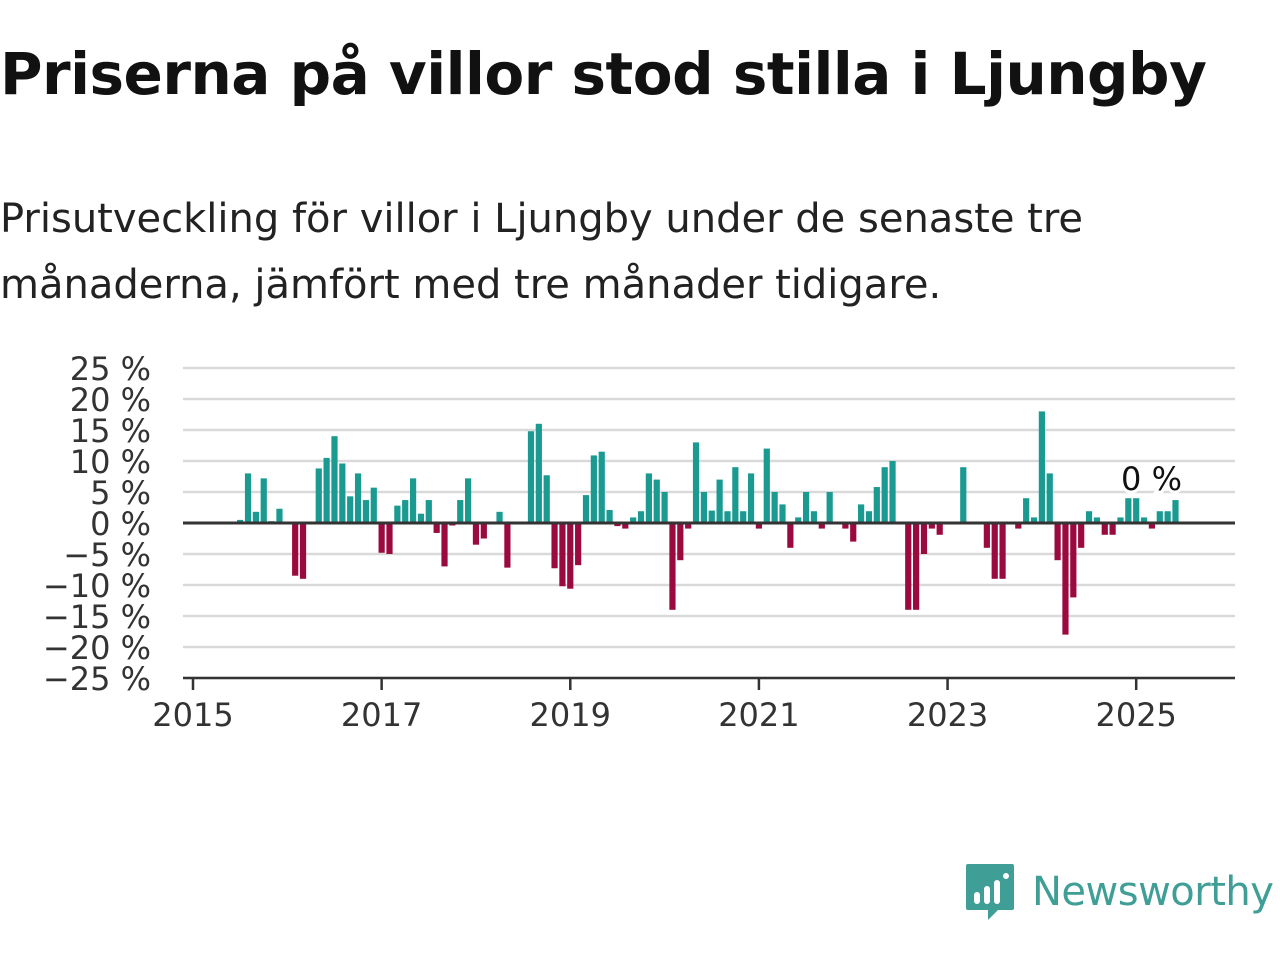 This screenshot has width=1280, height=960. I want to click on chart-title: Priserna på villor stod stilla i Ljungby, so click(603, 74).